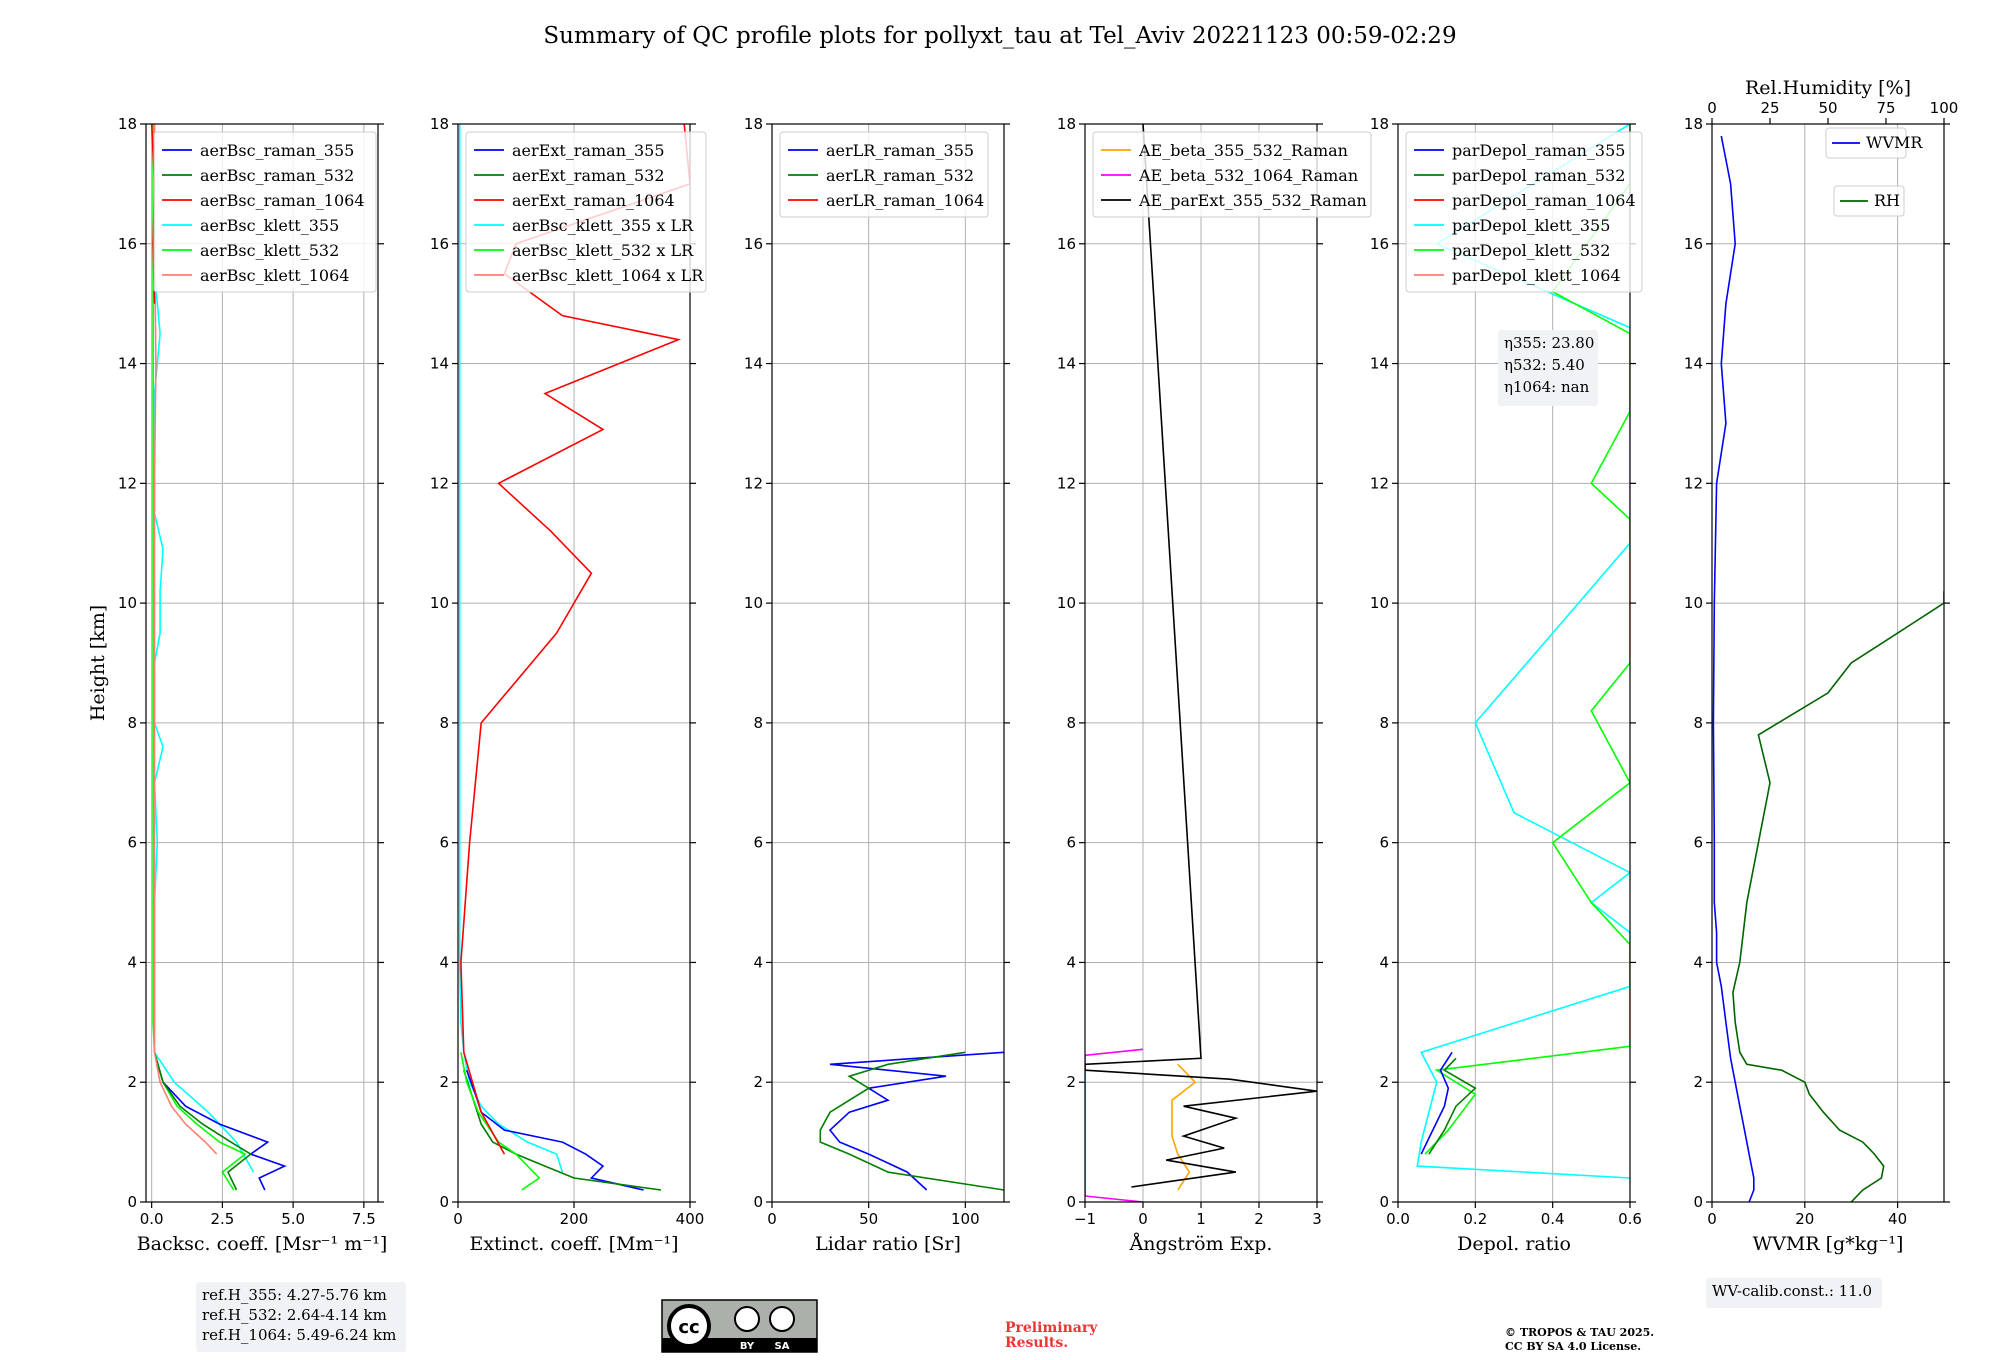  I want to click on preliminary-text-line2: Results., so click(1036, 1343).